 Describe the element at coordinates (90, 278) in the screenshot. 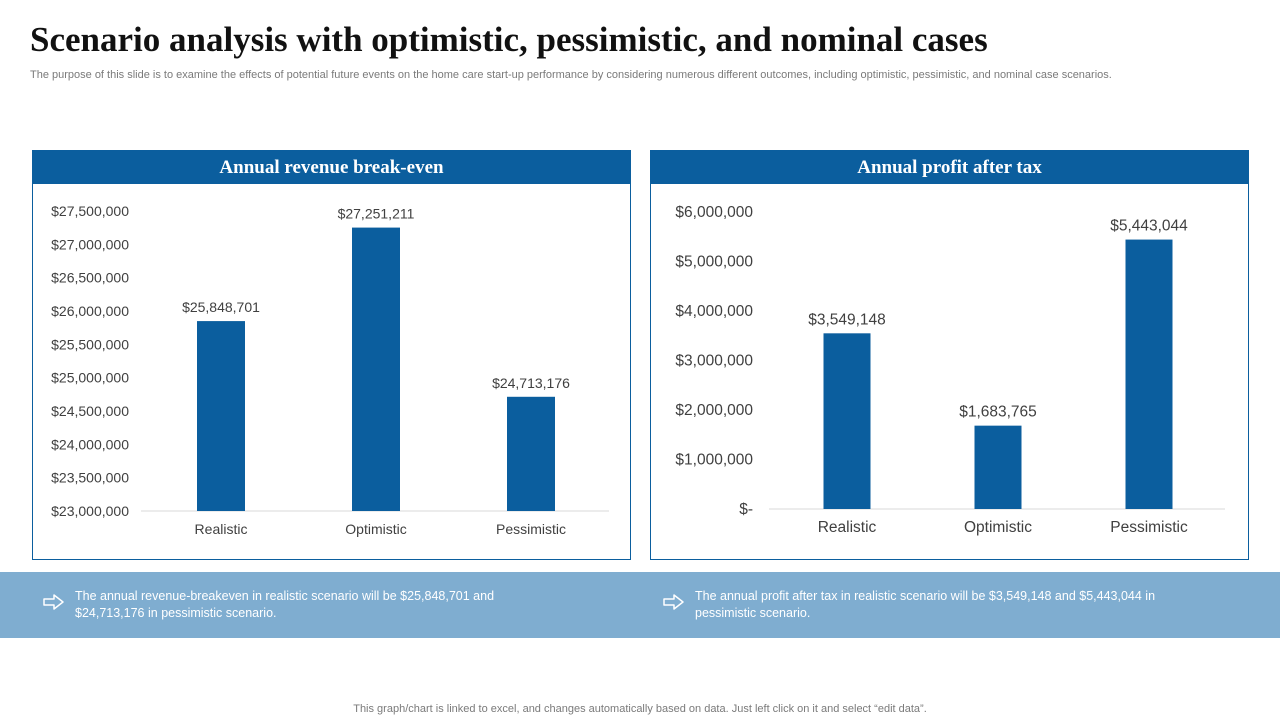

I see `revenue-y-tick-label: $26,500,000` at that location.